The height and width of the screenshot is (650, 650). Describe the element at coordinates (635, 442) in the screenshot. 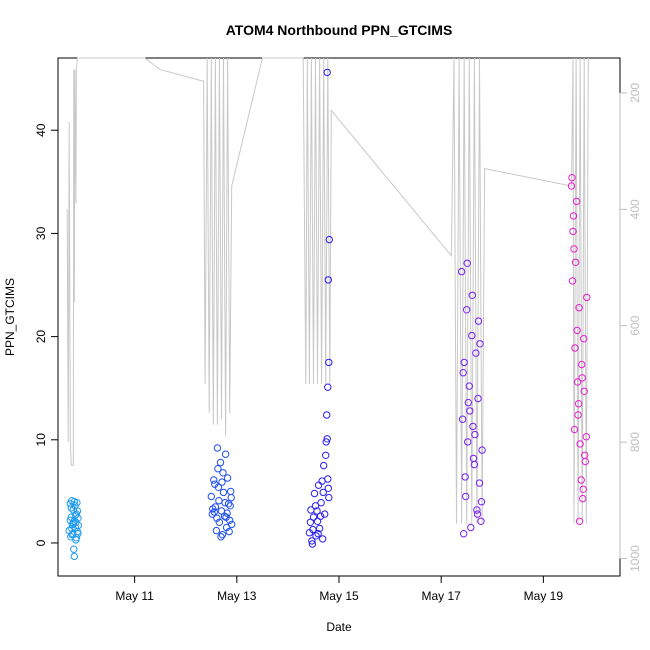

I see `y2-tick-label: 800` at that location.